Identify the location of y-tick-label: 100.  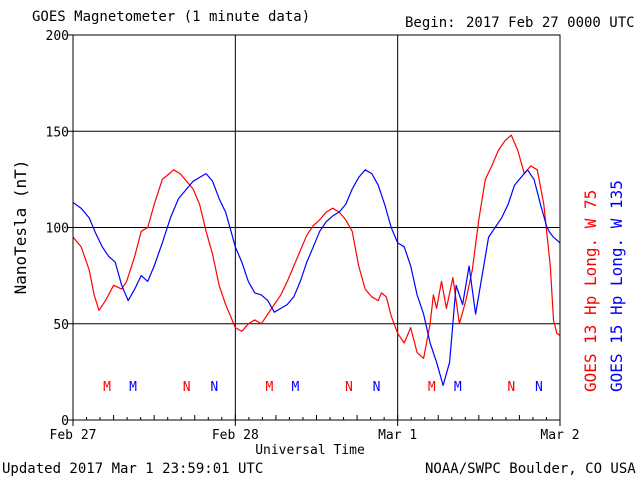
(57, 229).